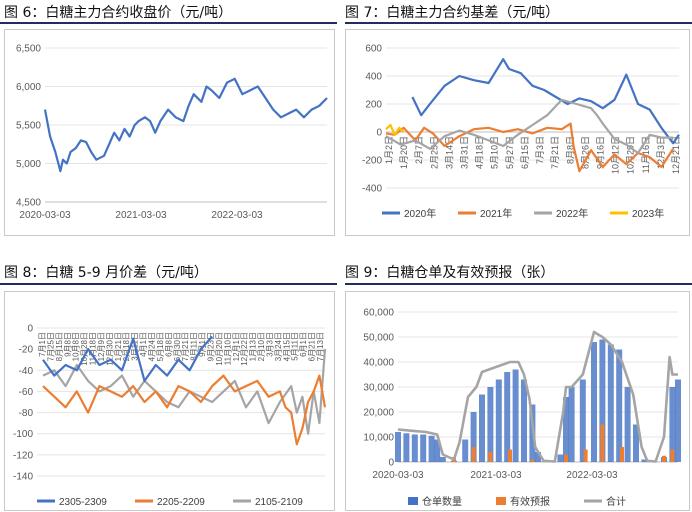  What do you see at coordinates (530, 147) in the screenshot?
I see `series-line-2021年` at bounding box center [530, 147].